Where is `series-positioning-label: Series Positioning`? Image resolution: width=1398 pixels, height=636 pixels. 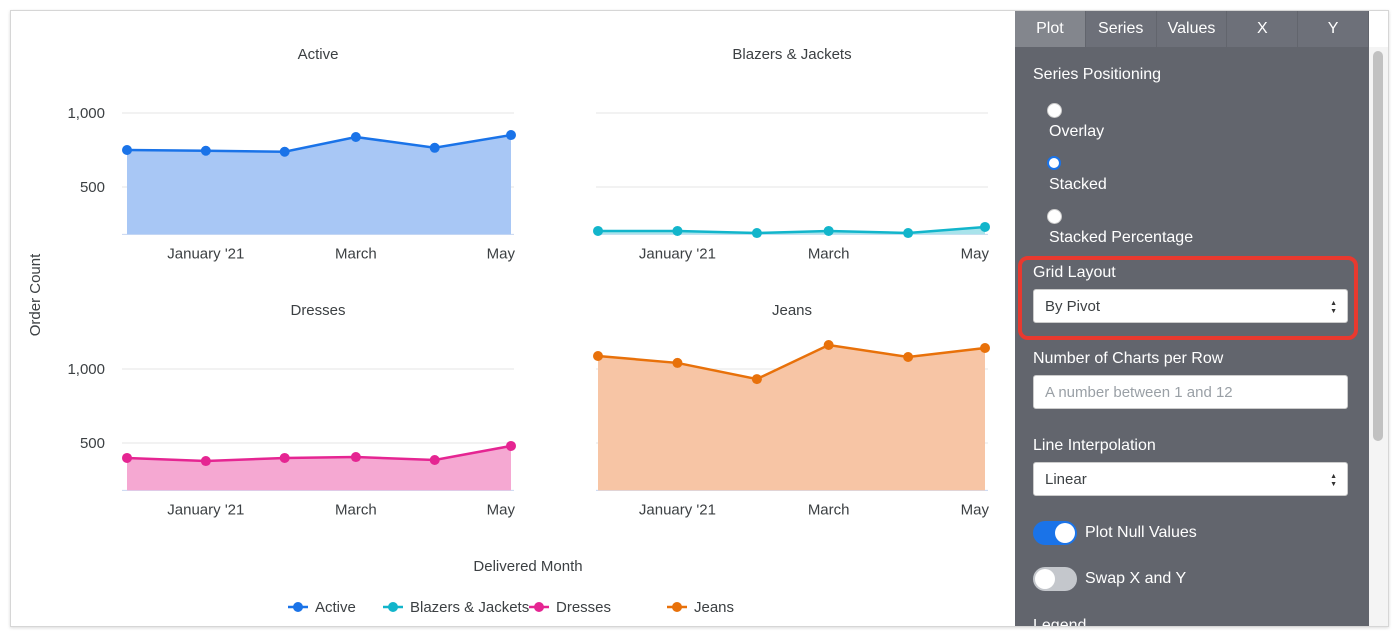
series-positioning-label: Series Positioning is located at coordinates (1097, 74).